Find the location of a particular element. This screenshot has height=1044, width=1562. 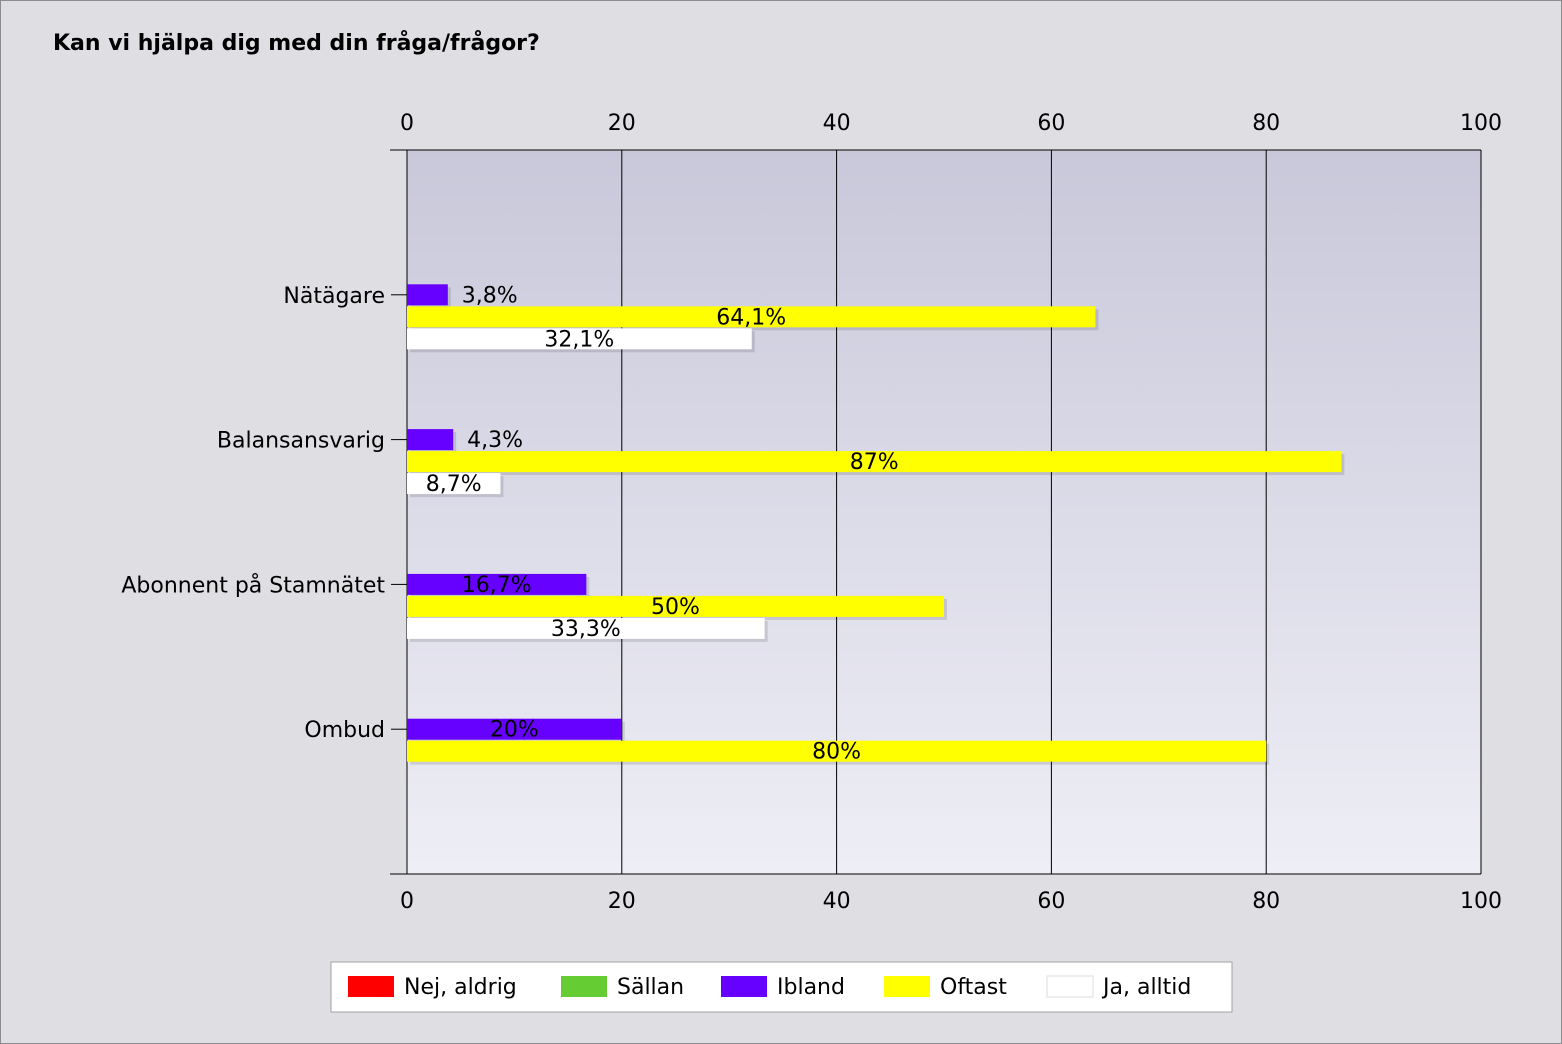

bar-oftast-abonnent-p-stamn-tet is located at coordinates (675, 606).